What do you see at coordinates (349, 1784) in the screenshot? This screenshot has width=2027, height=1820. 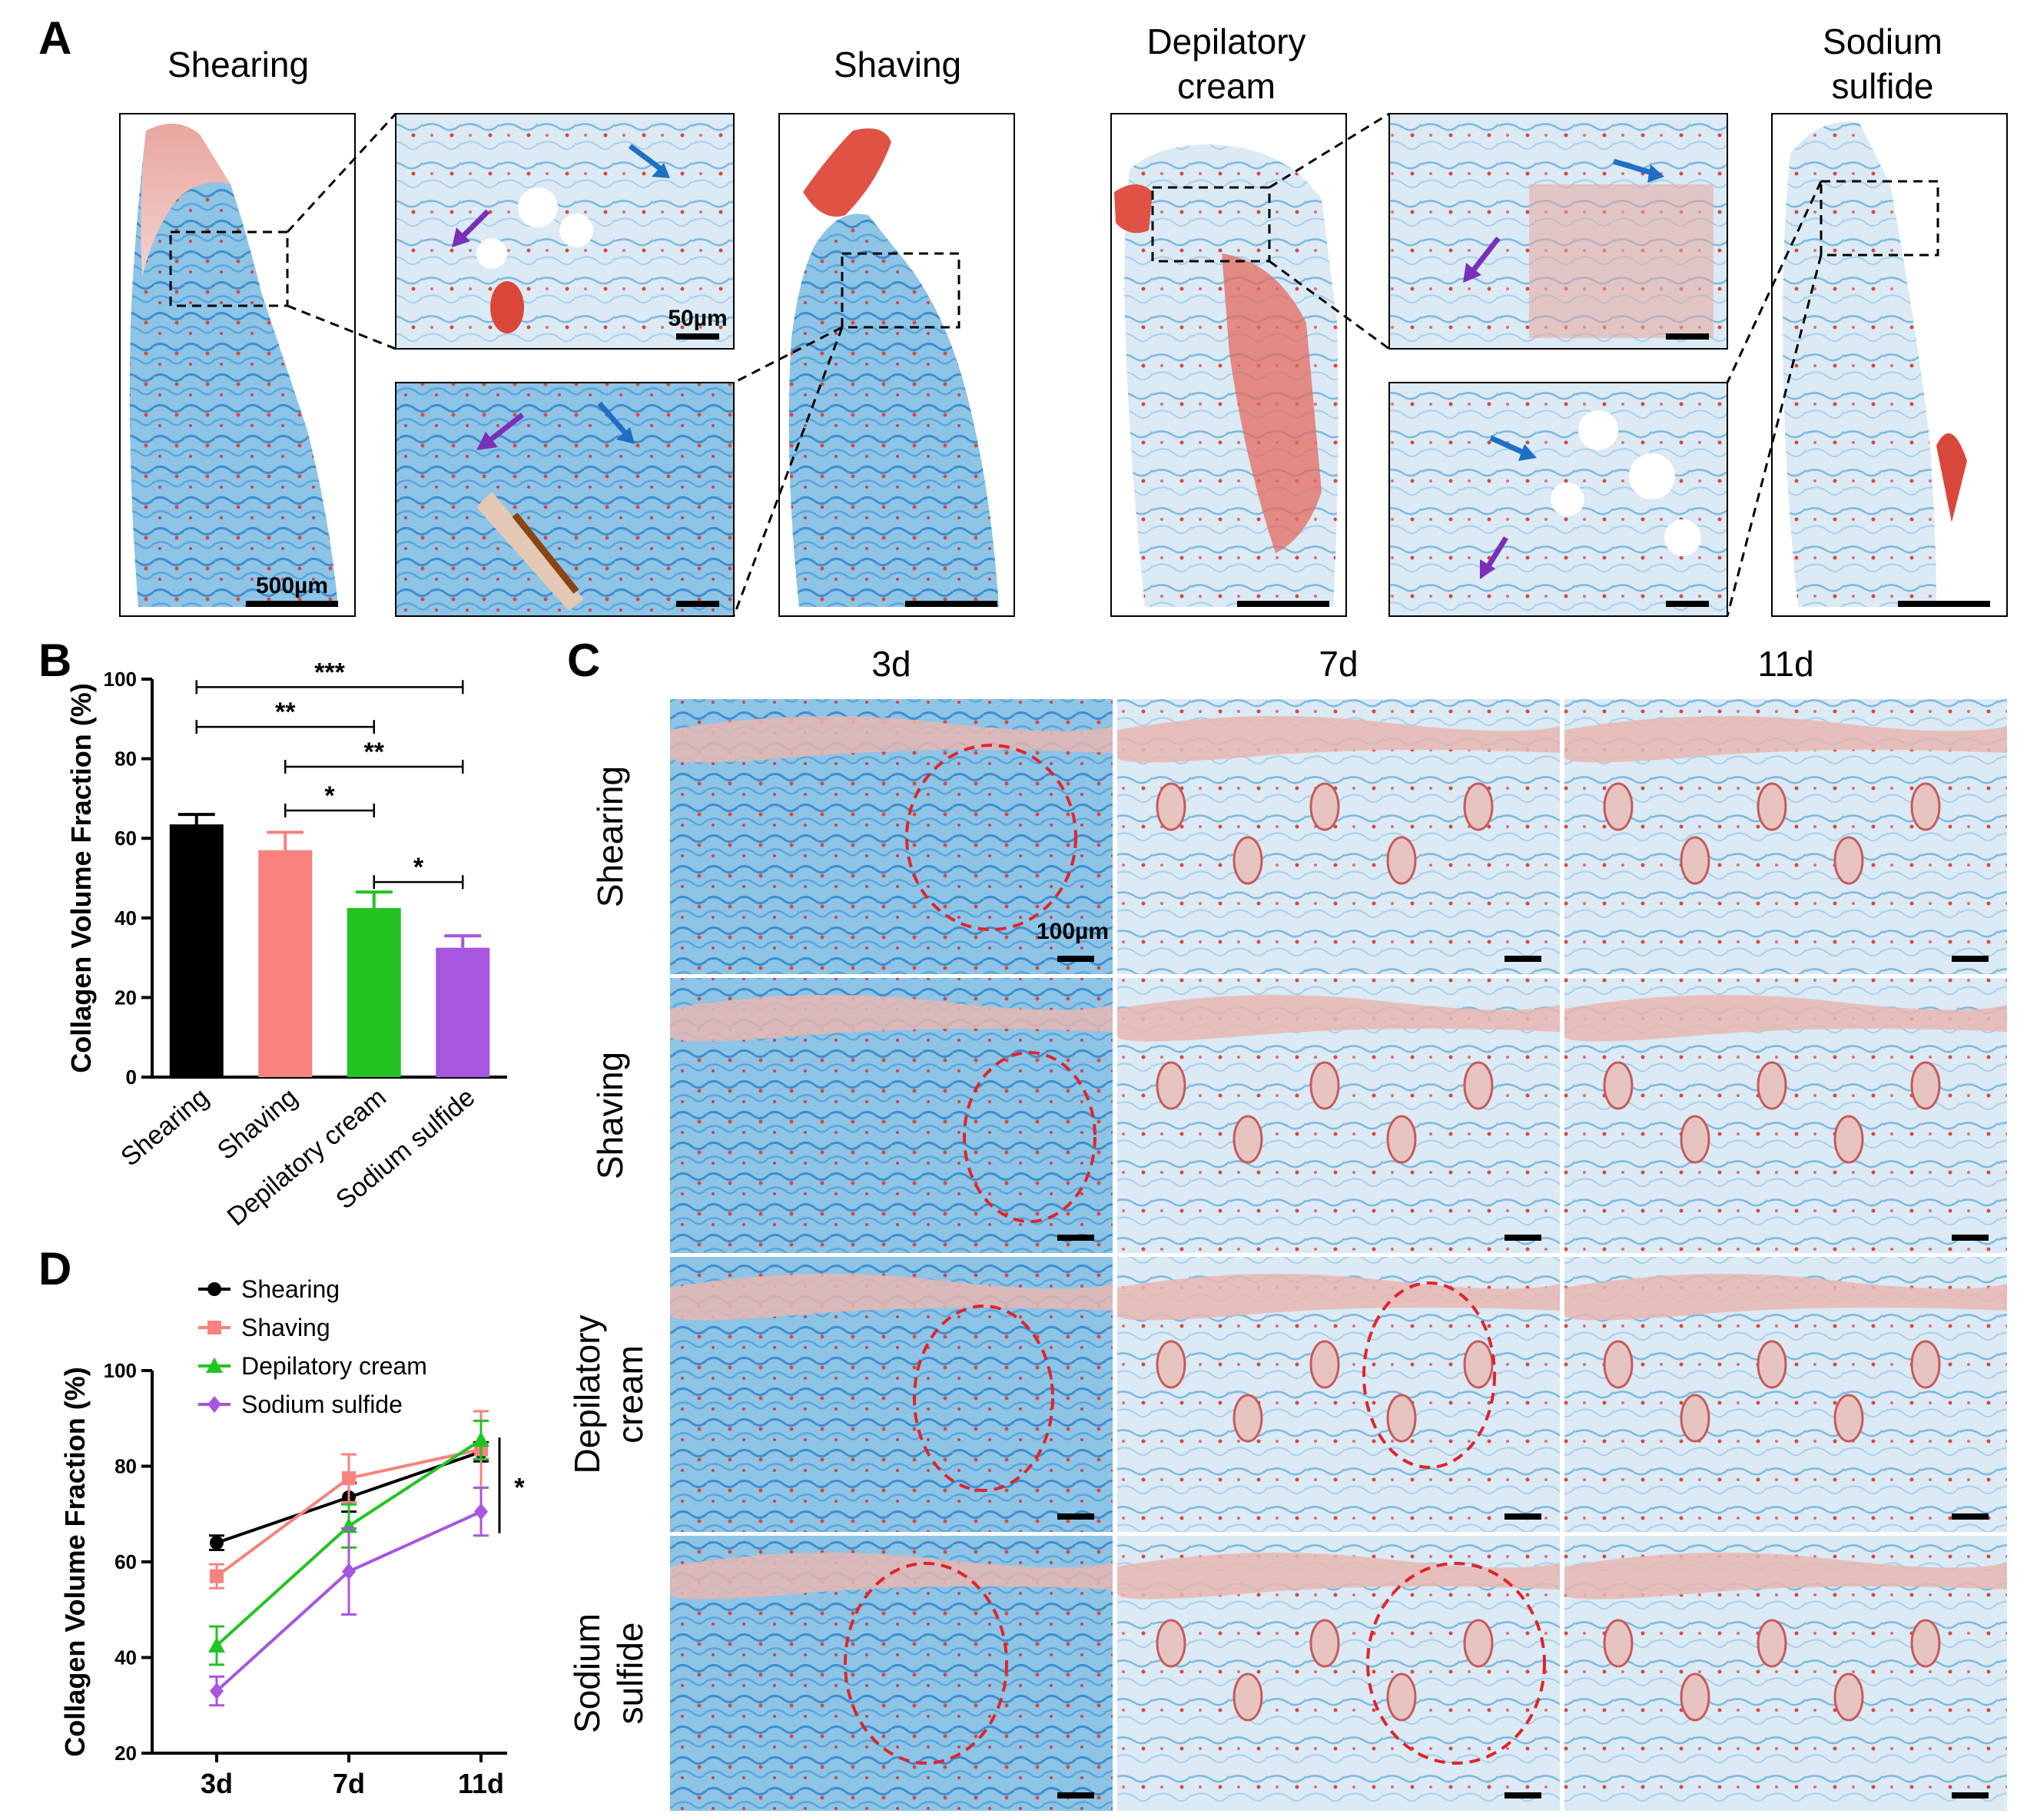 I see `x-tick-label: 7d` at bounding box center [349, 1784].